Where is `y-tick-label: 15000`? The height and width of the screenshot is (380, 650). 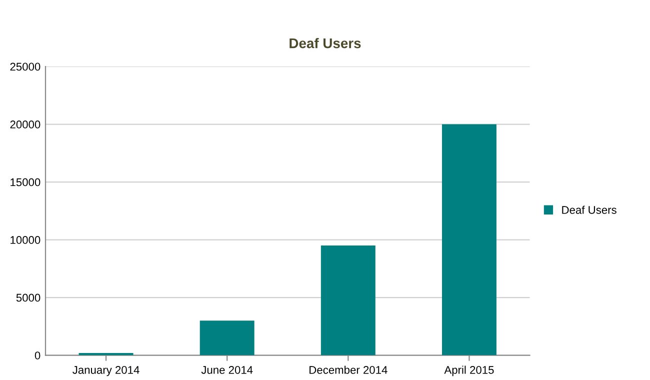 y-tick-label: 15000 is located at coordinates (25, 182).